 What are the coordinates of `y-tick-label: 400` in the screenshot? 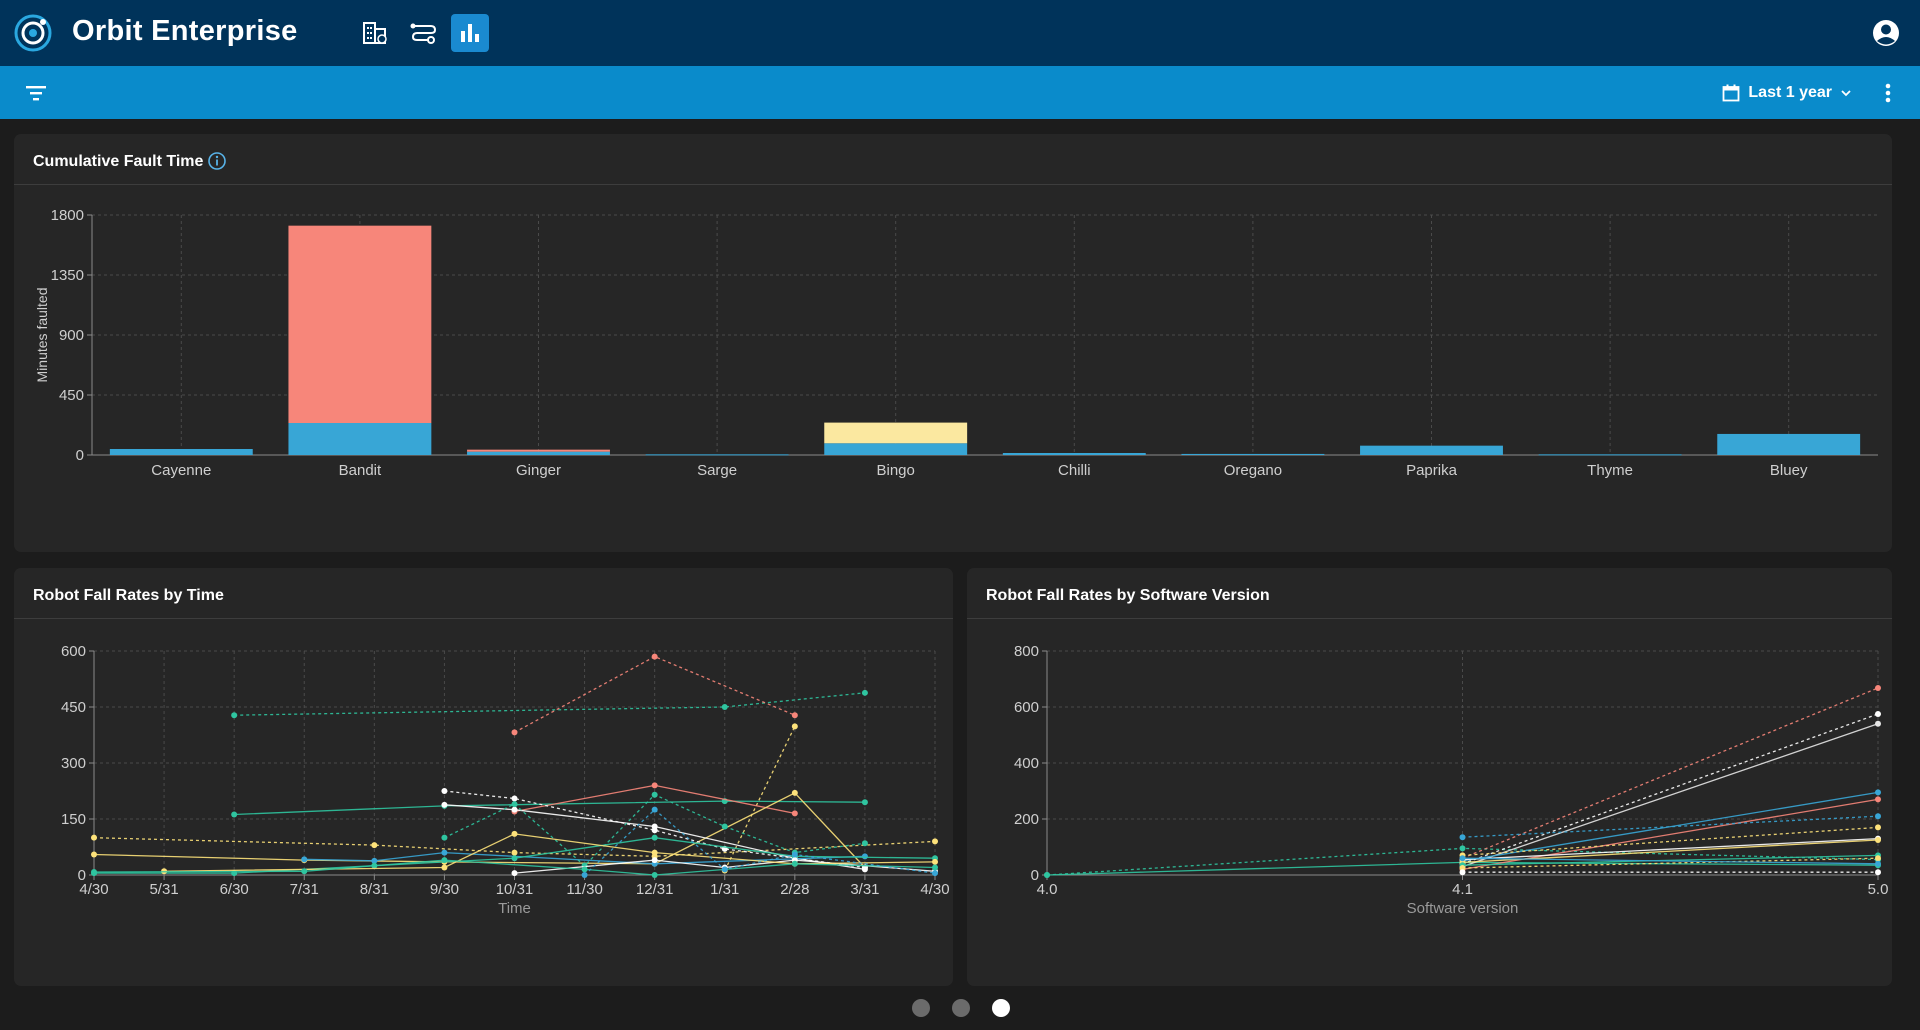 It's located at (1026, 763).